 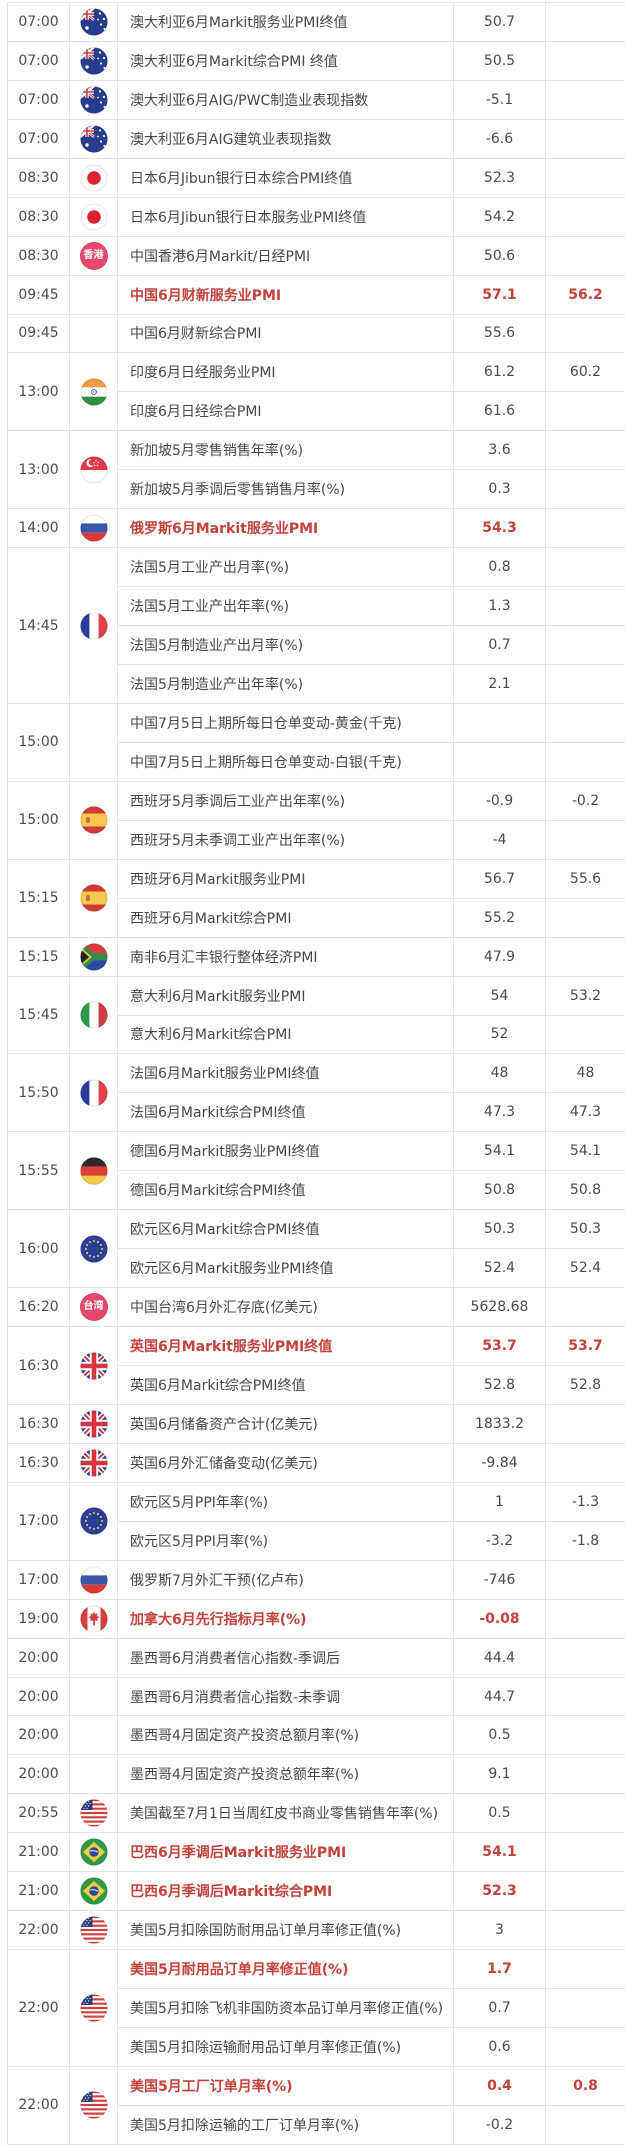 I want to click on time-cell: 13:00, so click(x=39, y=470).